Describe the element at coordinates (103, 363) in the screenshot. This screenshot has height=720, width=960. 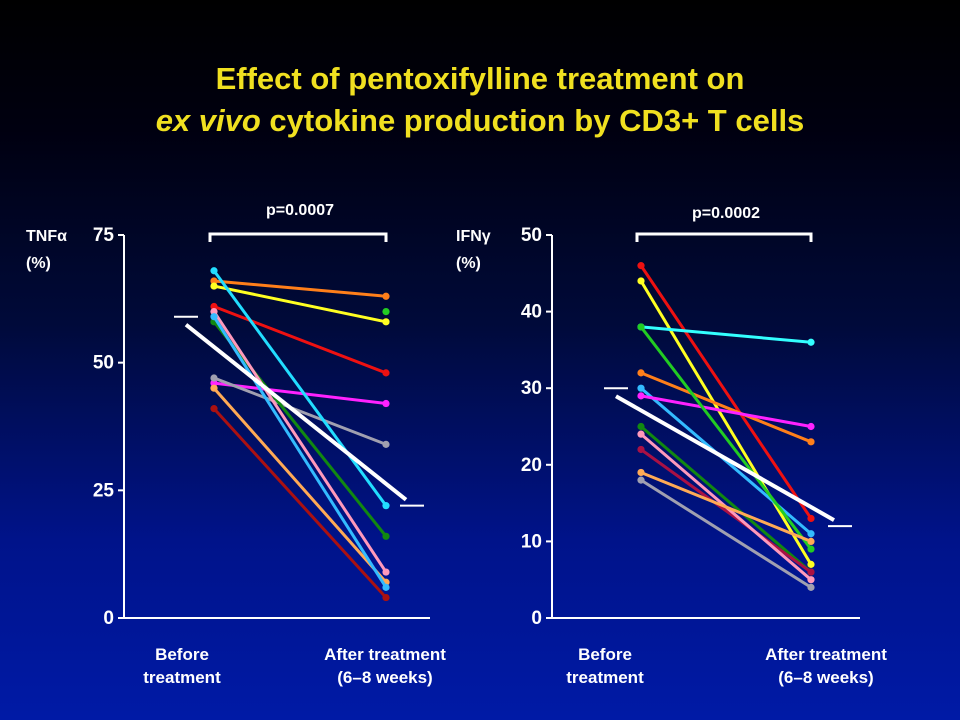
I see `chart1-y-tick-label: 50` at that location.